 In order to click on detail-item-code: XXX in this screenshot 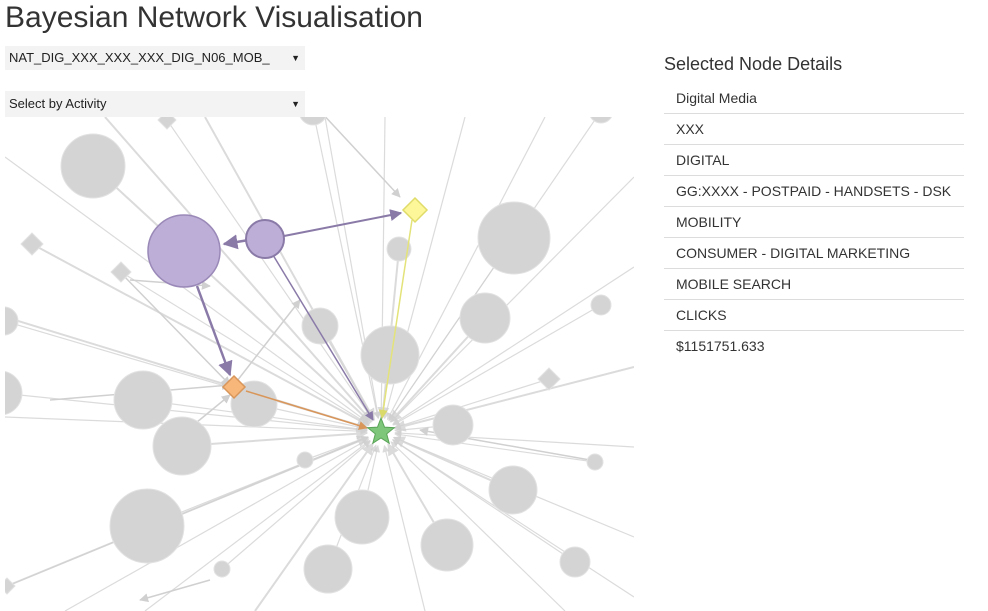, I will do `click(814, 129)`.